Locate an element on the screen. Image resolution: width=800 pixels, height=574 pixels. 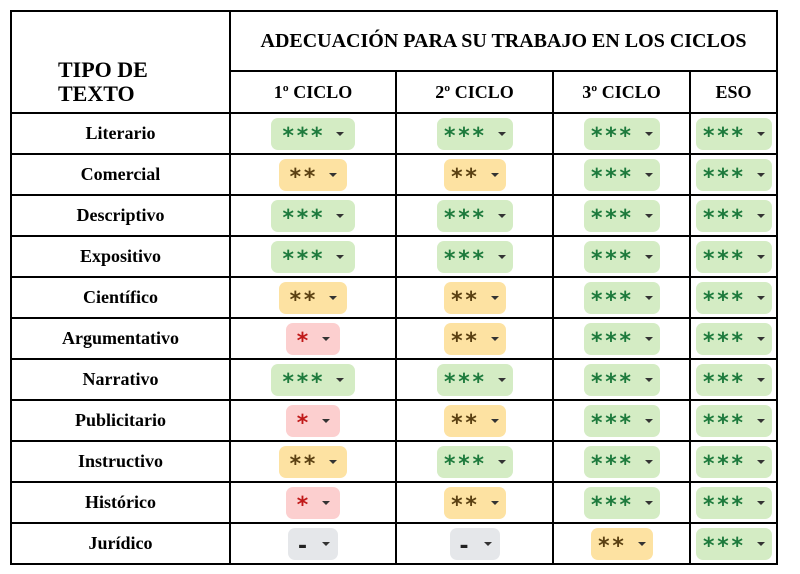
text-type-label: Histórico is located at coordinates (120, 502).